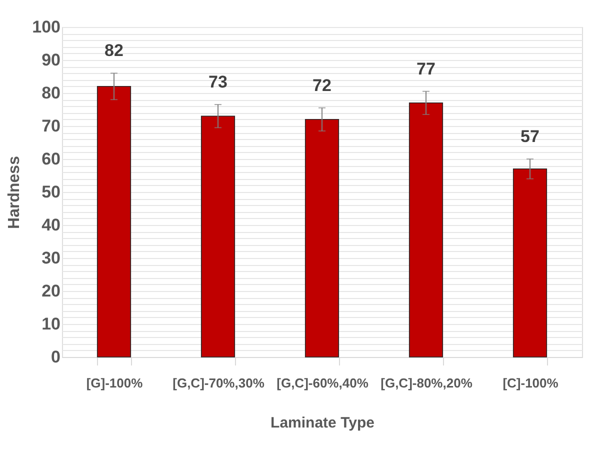 The width and height of the screenshot is (591, 467). What do you see at coordinates (46, 27) in the screenshot?
I see `y-tick-label: 100` at bounding box center [46, 27].